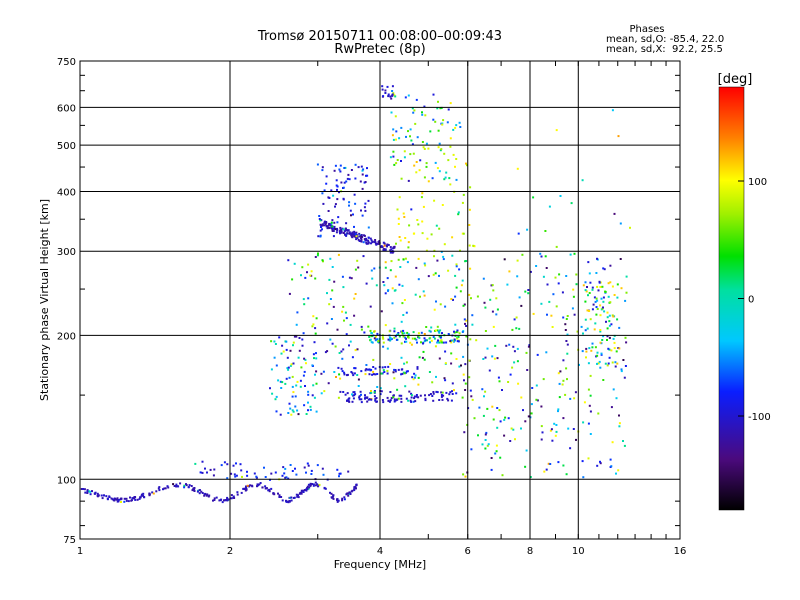  What do you see at coordinates (530, 551) in the screenshot?
I see `x-tick-label: 8` at bounding box center [530, 551].